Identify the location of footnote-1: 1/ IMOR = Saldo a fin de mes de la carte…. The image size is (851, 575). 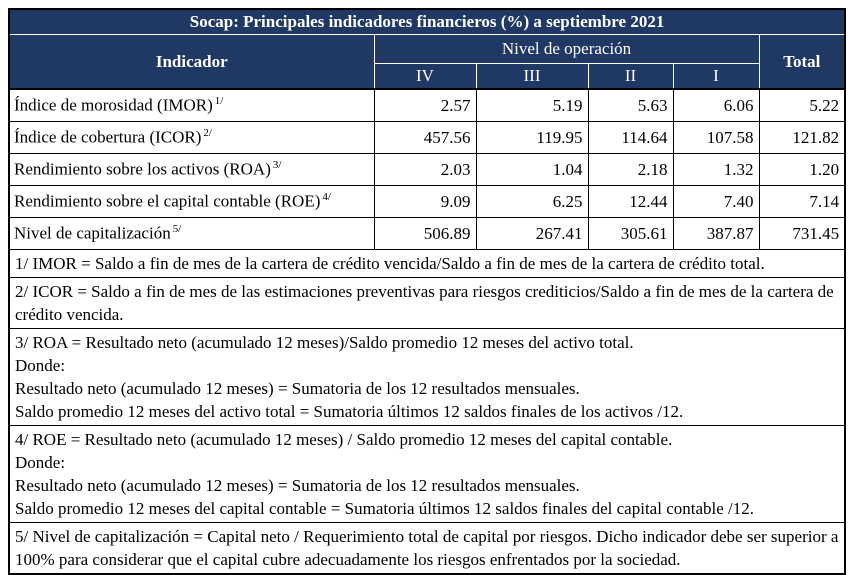
(427, 263).